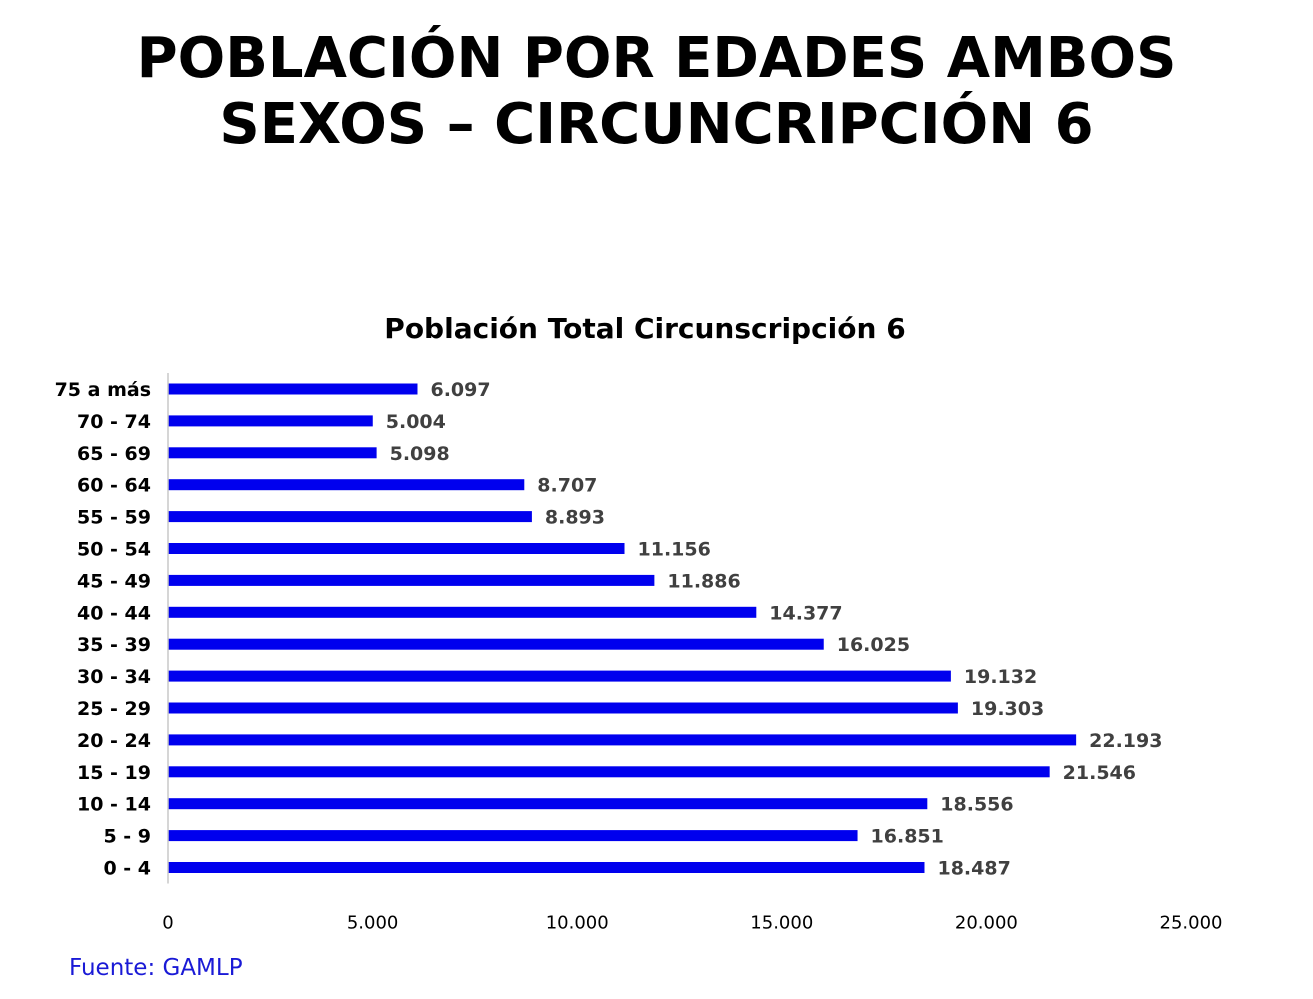  Describe the element at coordinates (1125, 741) in the screenshot. I see `value-label-11: 22.193` at that location.